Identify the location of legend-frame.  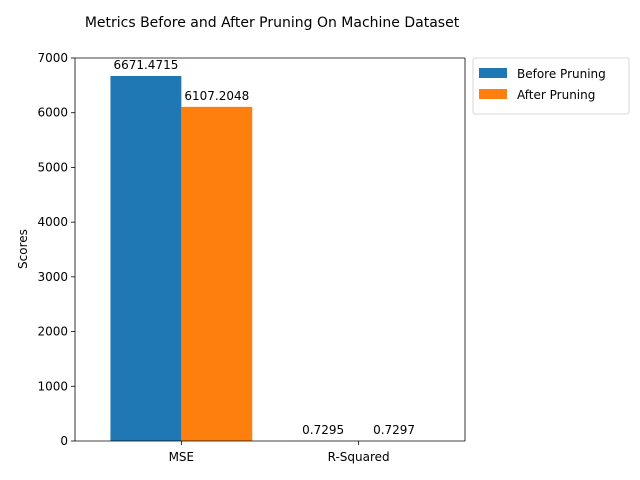
(551, 86).